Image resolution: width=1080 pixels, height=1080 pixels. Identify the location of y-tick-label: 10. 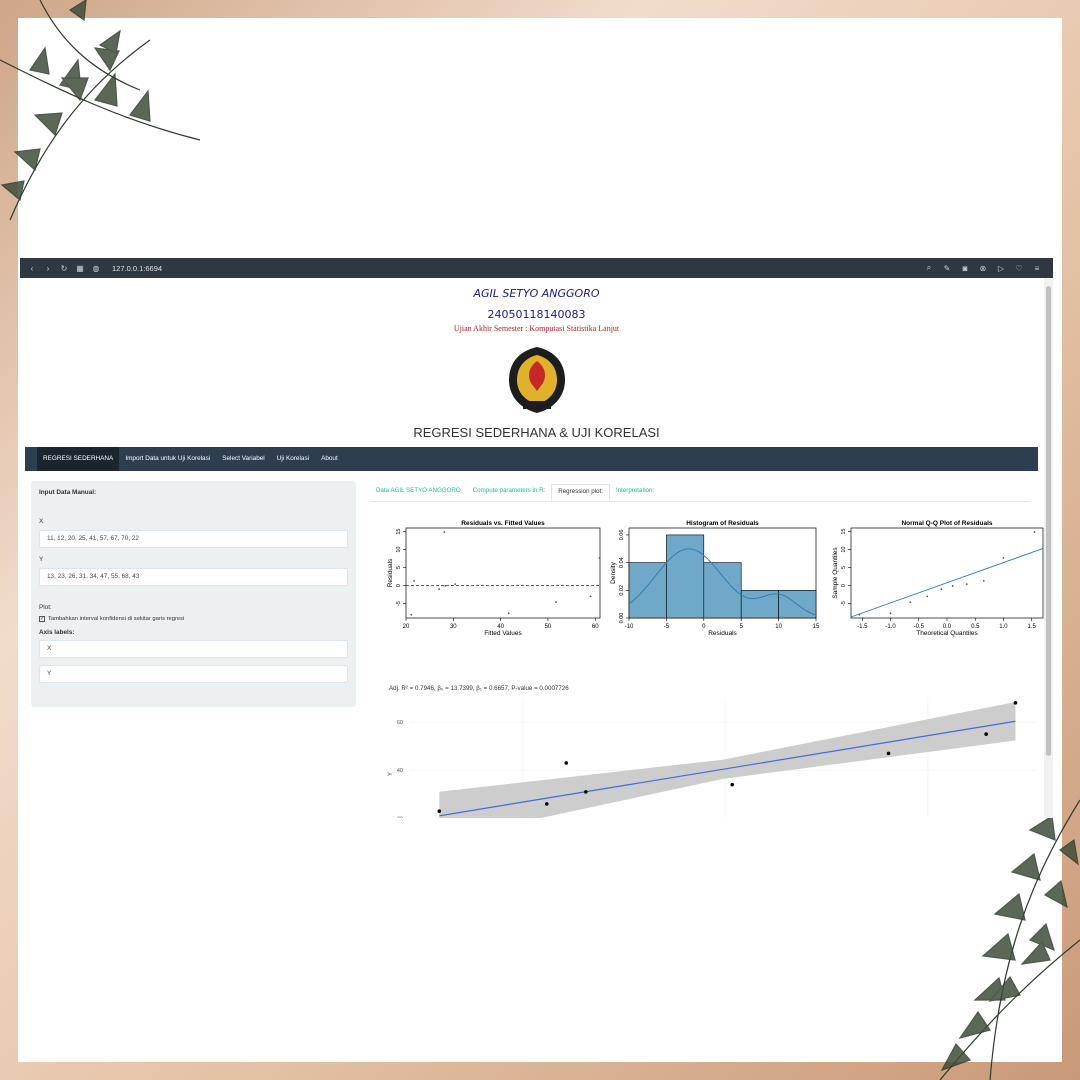
(399, 550).